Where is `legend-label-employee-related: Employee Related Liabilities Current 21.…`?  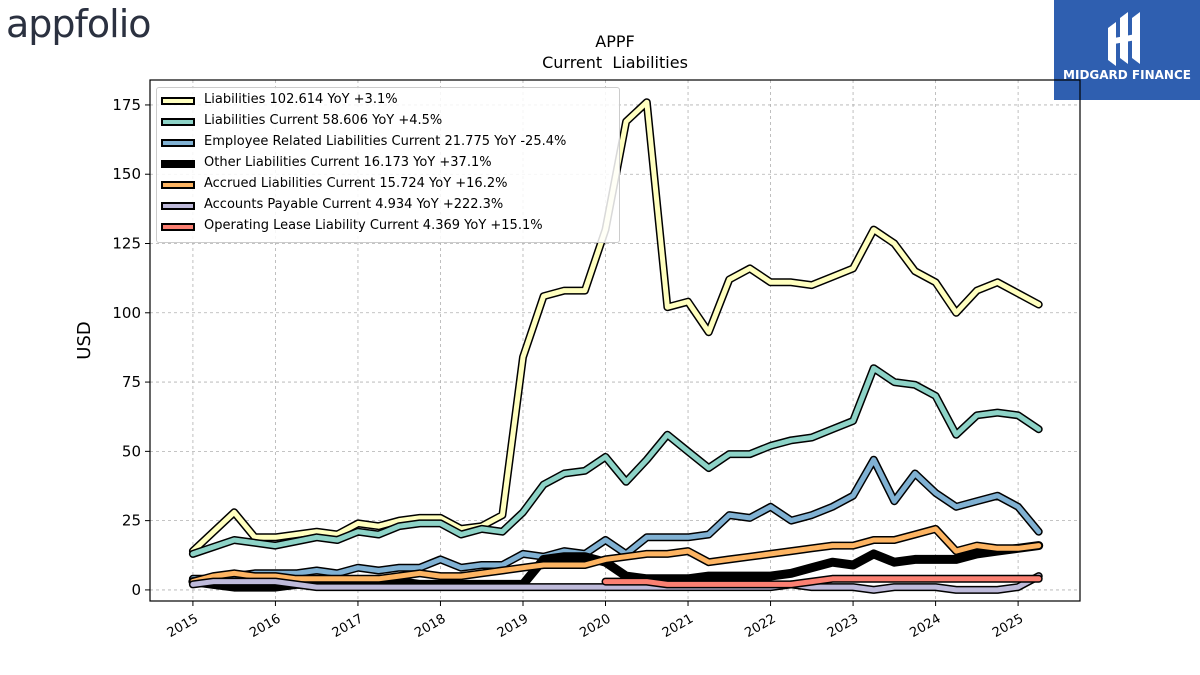 legend-label-employee-related: Employee Related Liabilities Current 21.… is located at coordinates (385, 141).